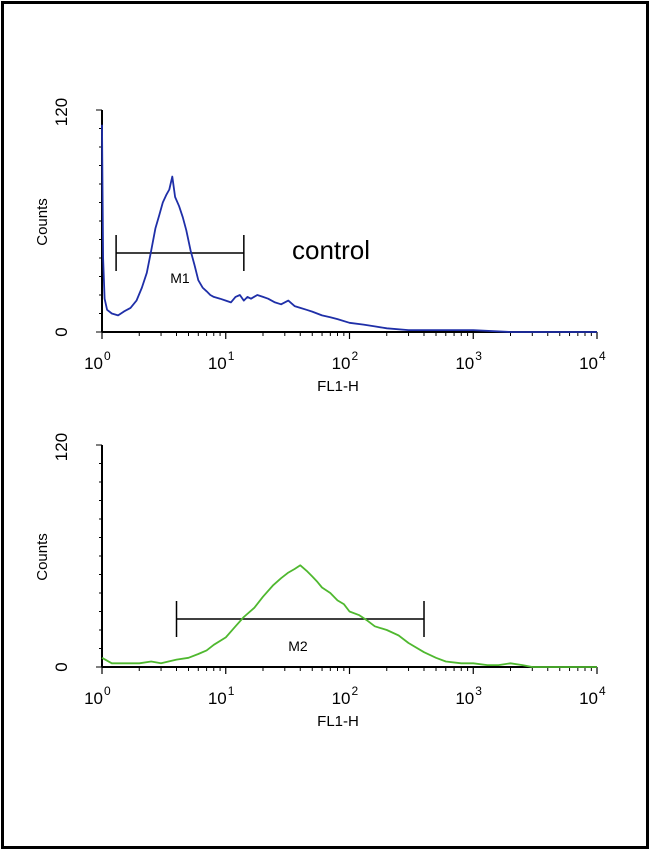  Describe the element at coordinates (298, 646) in the screenshot. I see `chart-bottom-marker-label: M2` at that location.